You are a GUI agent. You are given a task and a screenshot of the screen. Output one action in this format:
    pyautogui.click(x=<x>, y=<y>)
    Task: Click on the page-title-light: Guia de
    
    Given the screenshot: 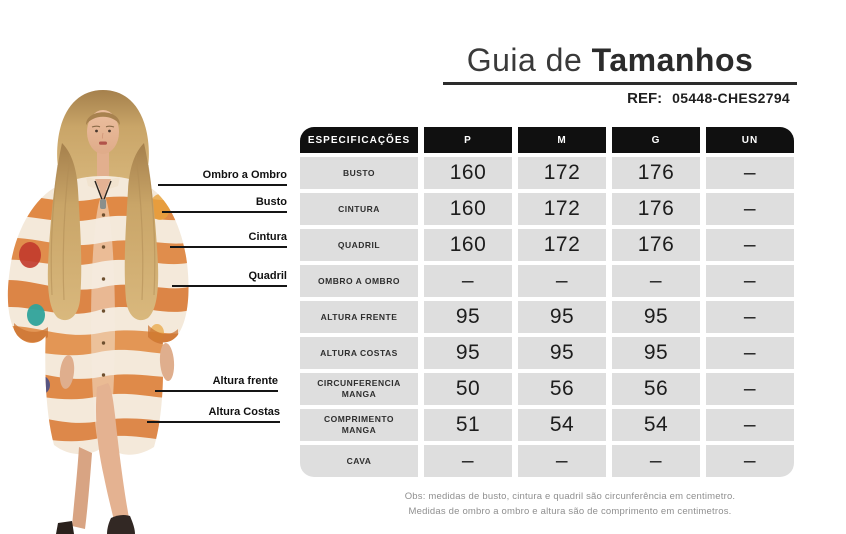 What is the action you would take?
    pyautogui.click(x=529, y=60)
    